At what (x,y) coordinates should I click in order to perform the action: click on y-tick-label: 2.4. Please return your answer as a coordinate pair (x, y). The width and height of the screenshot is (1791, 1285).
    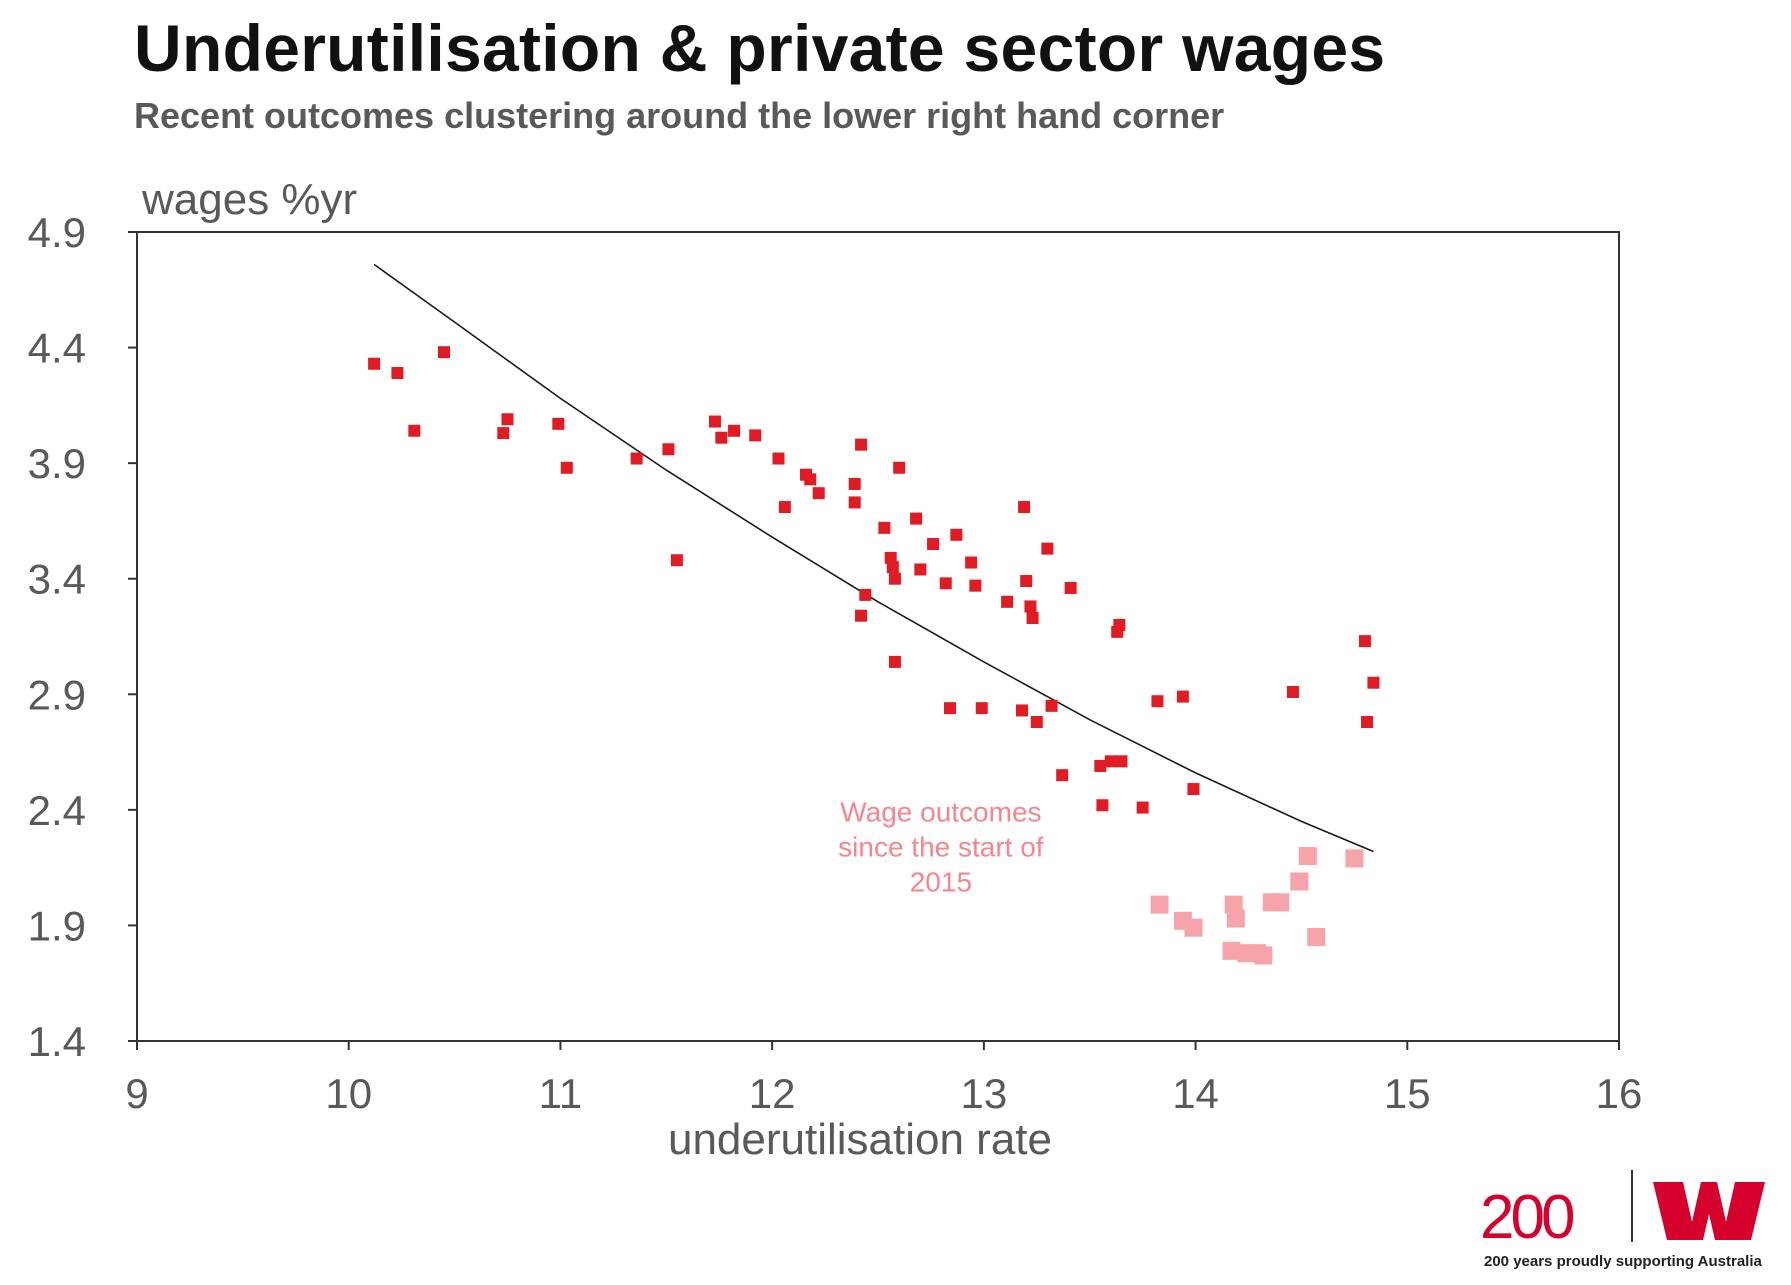
    Looking at the image, I should click on (57, 810).